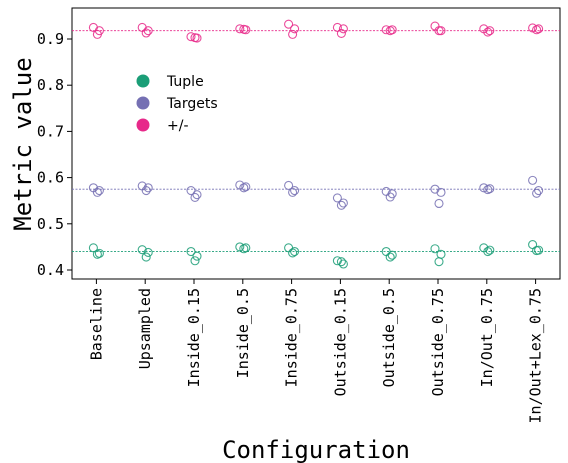 Image resolution: width=568 pixels, height=463 pixels. Describe the element at coordinates (178, 126) in the screenshot. I see `legend-label: +/-` at that location.